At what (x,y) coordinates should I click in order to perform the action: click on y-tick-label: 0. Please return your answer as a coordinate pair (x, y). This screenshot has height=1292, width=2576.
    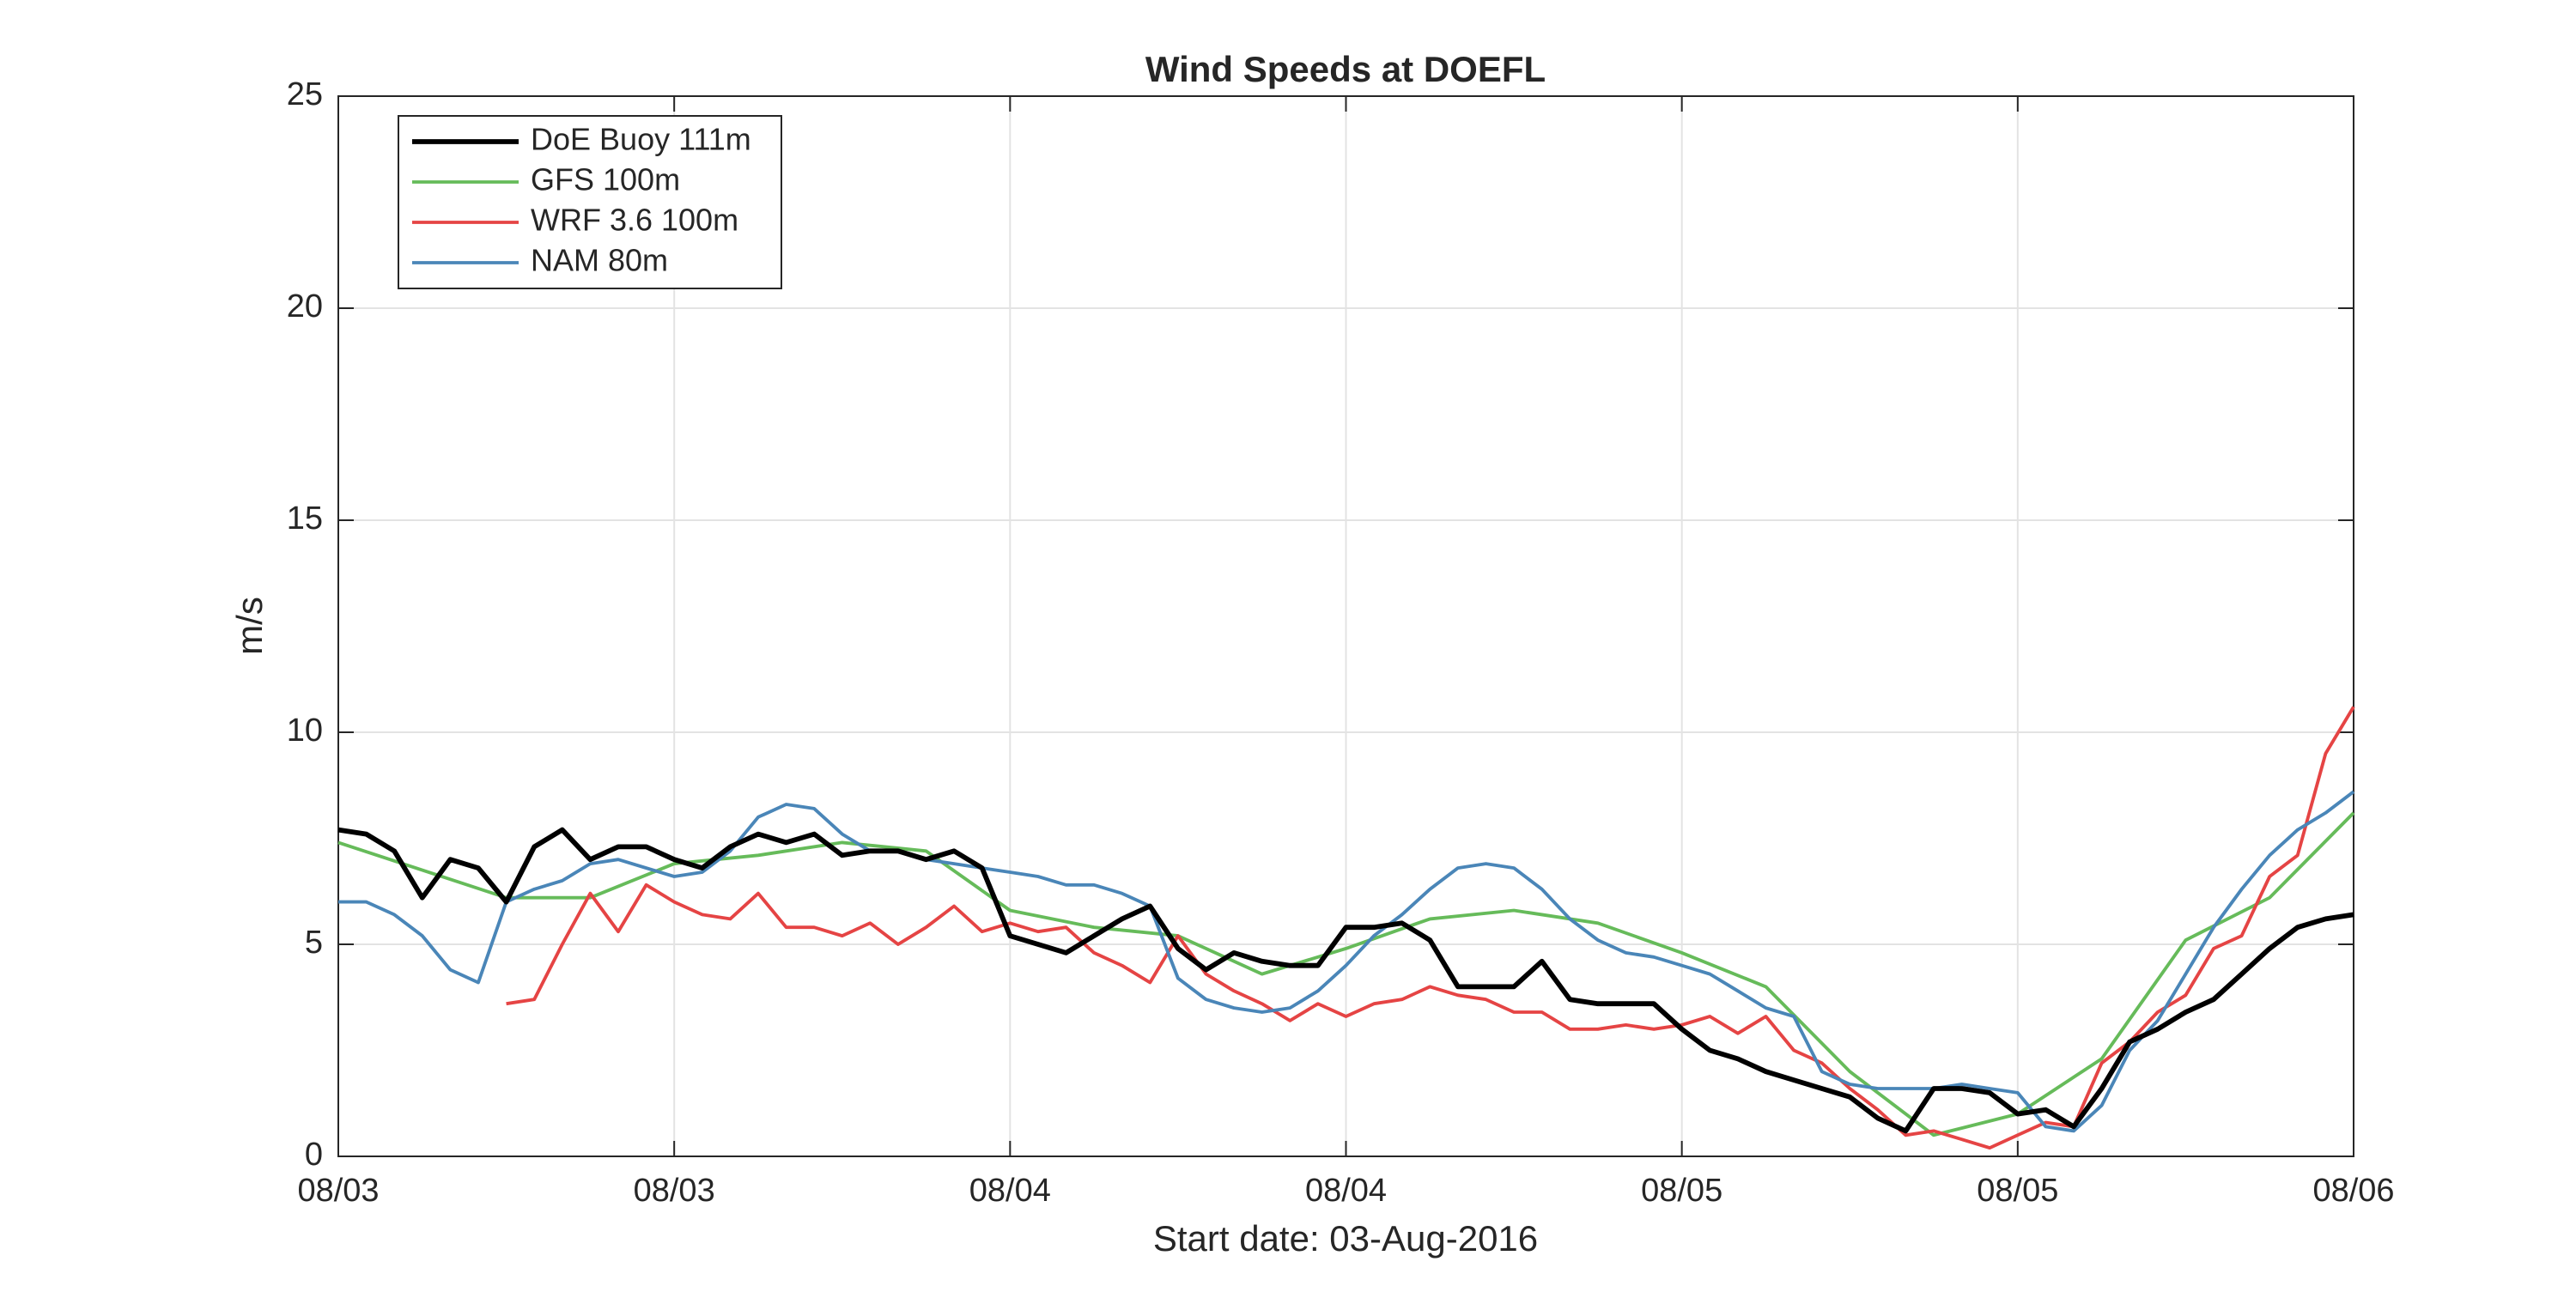
    Looking at the image, I should click on (314, 1155).